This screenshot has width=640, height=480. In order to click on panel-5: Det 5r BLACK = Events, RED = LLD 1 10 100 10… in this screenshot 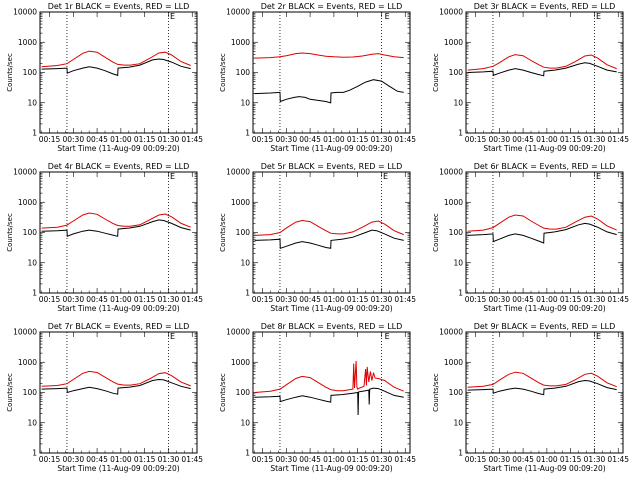, I will do `click(317, 237)`.